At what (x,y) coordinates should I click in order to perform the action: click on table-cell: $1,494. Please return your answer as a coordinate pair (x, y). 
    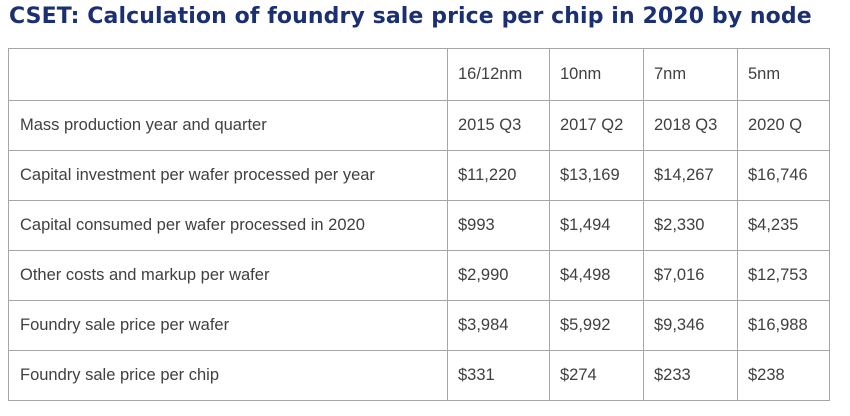
    Looking at the image, I should click on (596, 225).